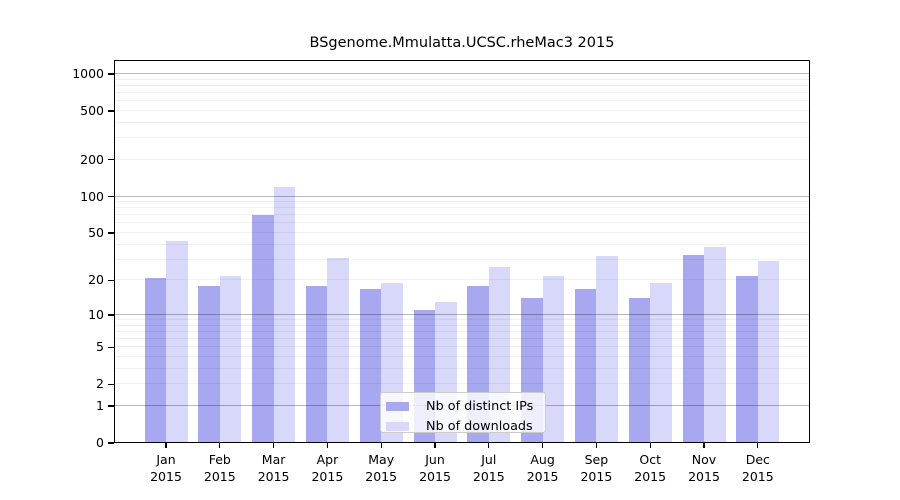  I want to click on x-axis-label-mar: Mar 2015, so click(273, 468).